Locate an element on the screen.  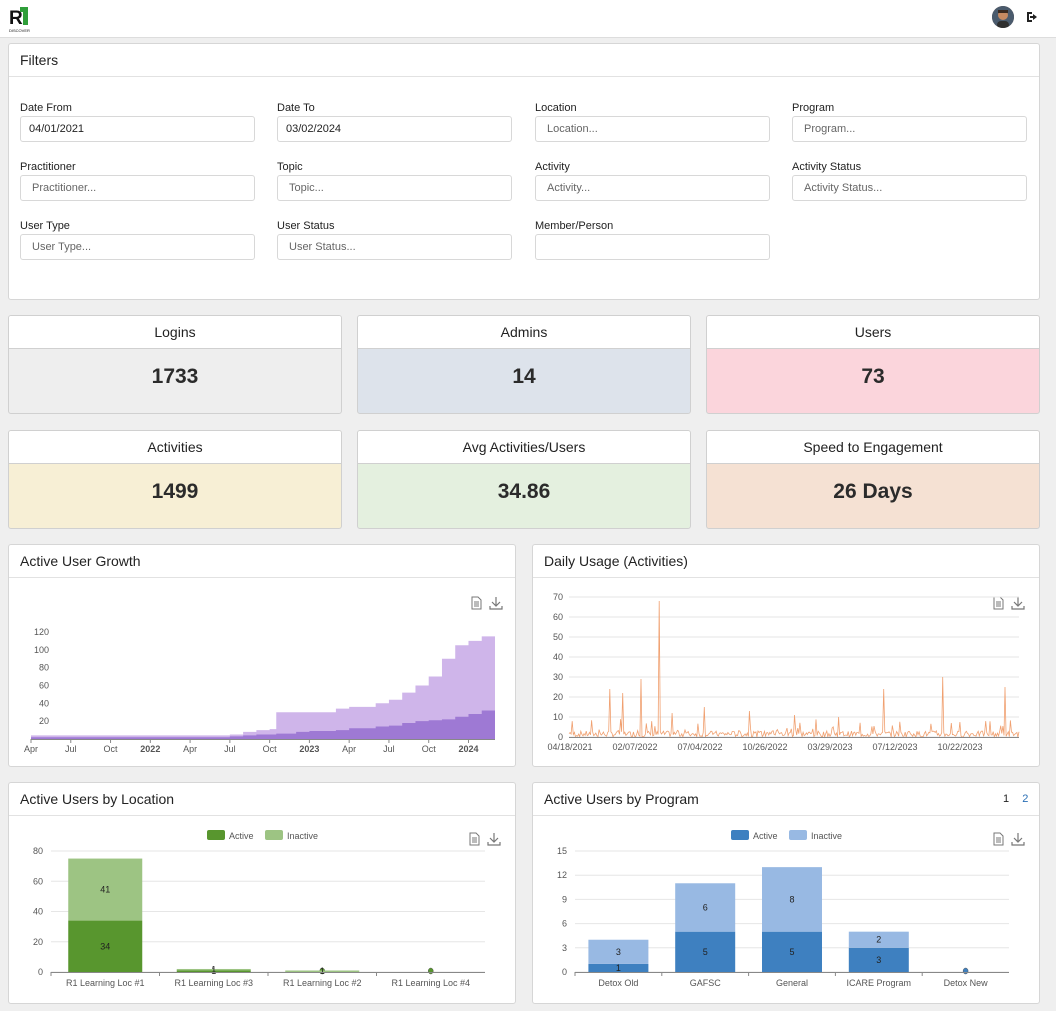
x-tick-label: 2023 is located at coordinates (309, 749).